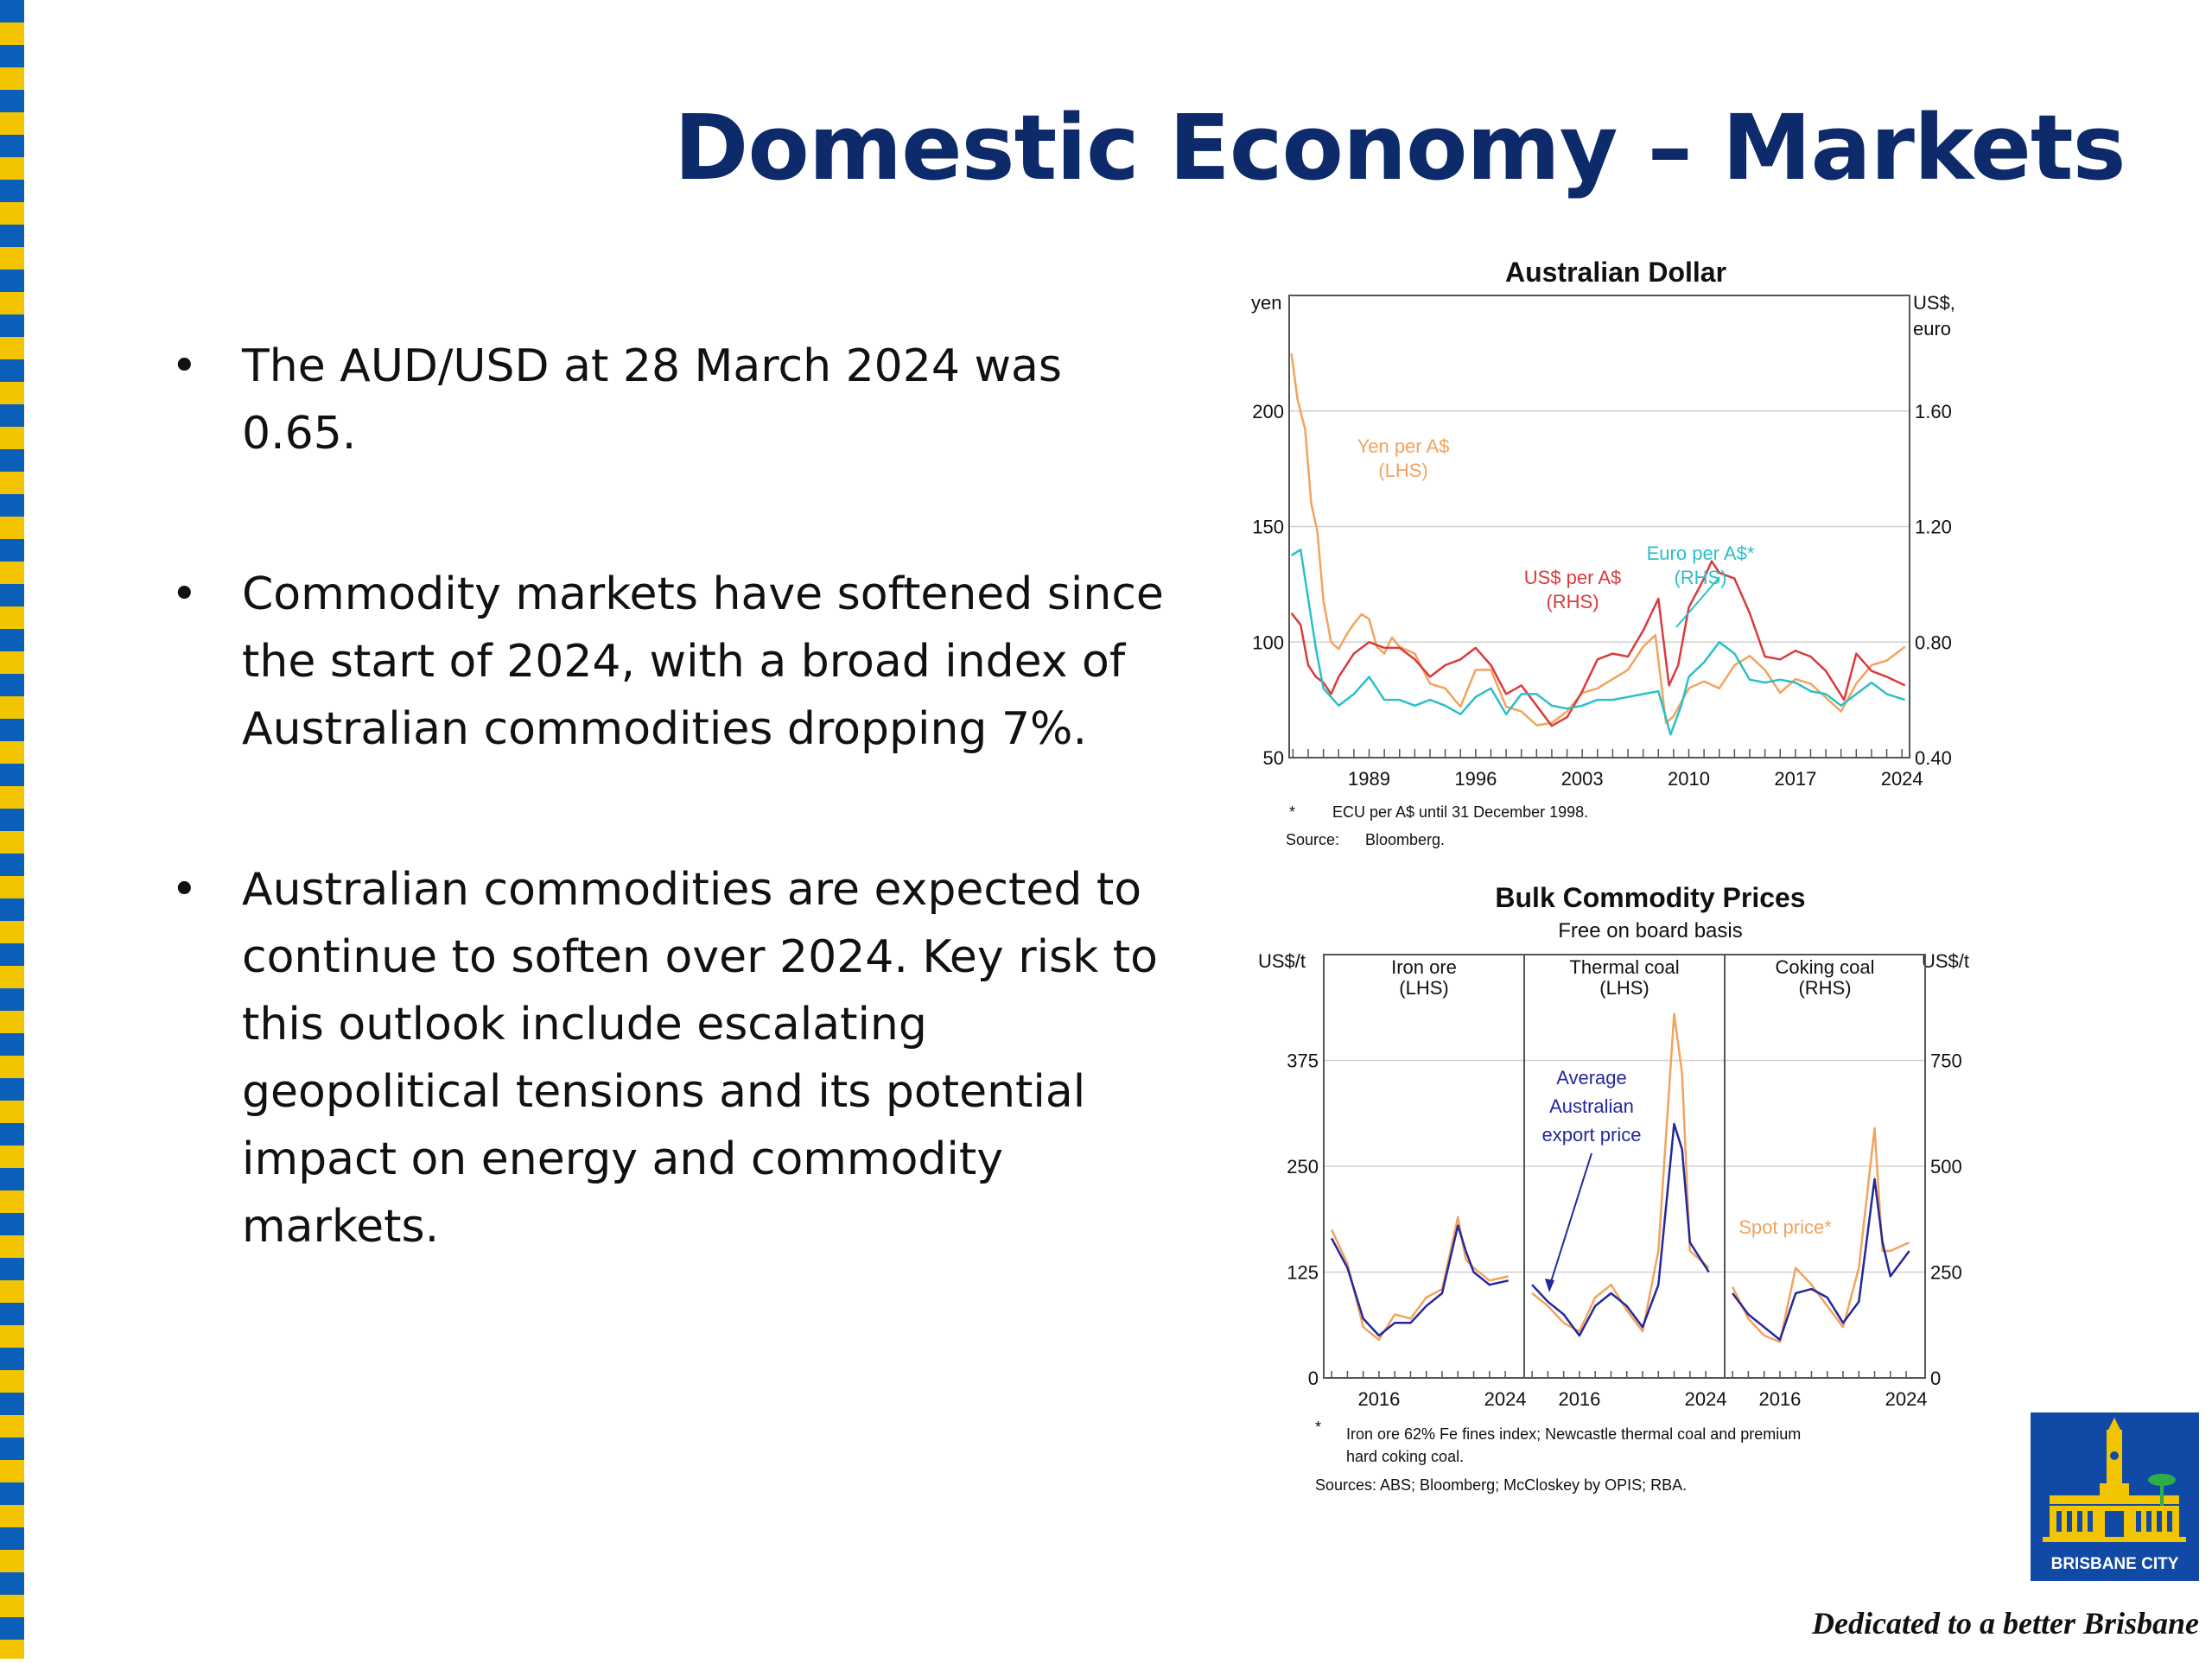  I want to click on tagline: Dedicated to a better Brisbane, so click(2005, 1624).